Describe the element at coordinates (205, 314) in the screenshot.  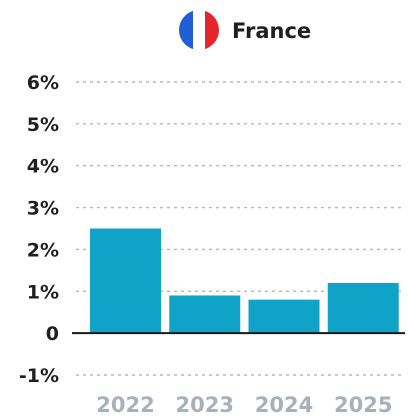
I see `bar-2023` at that location.